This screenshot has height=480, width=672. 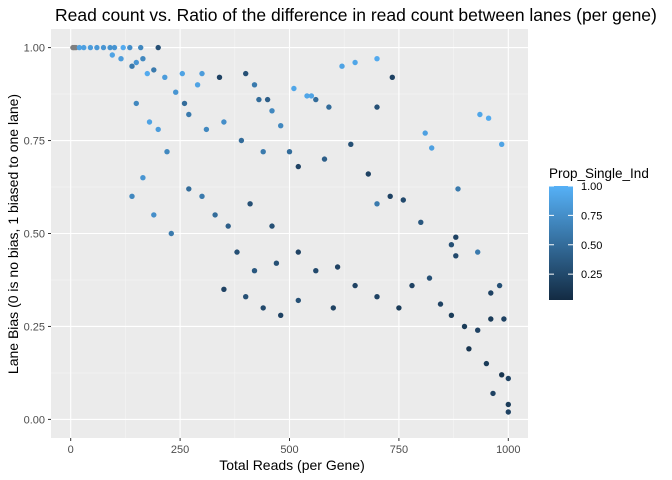 What do you see at coordinates (591, 216) in the screenshot?
I see `legend-tick-label: 0.75` at bounding box center [591, 216].